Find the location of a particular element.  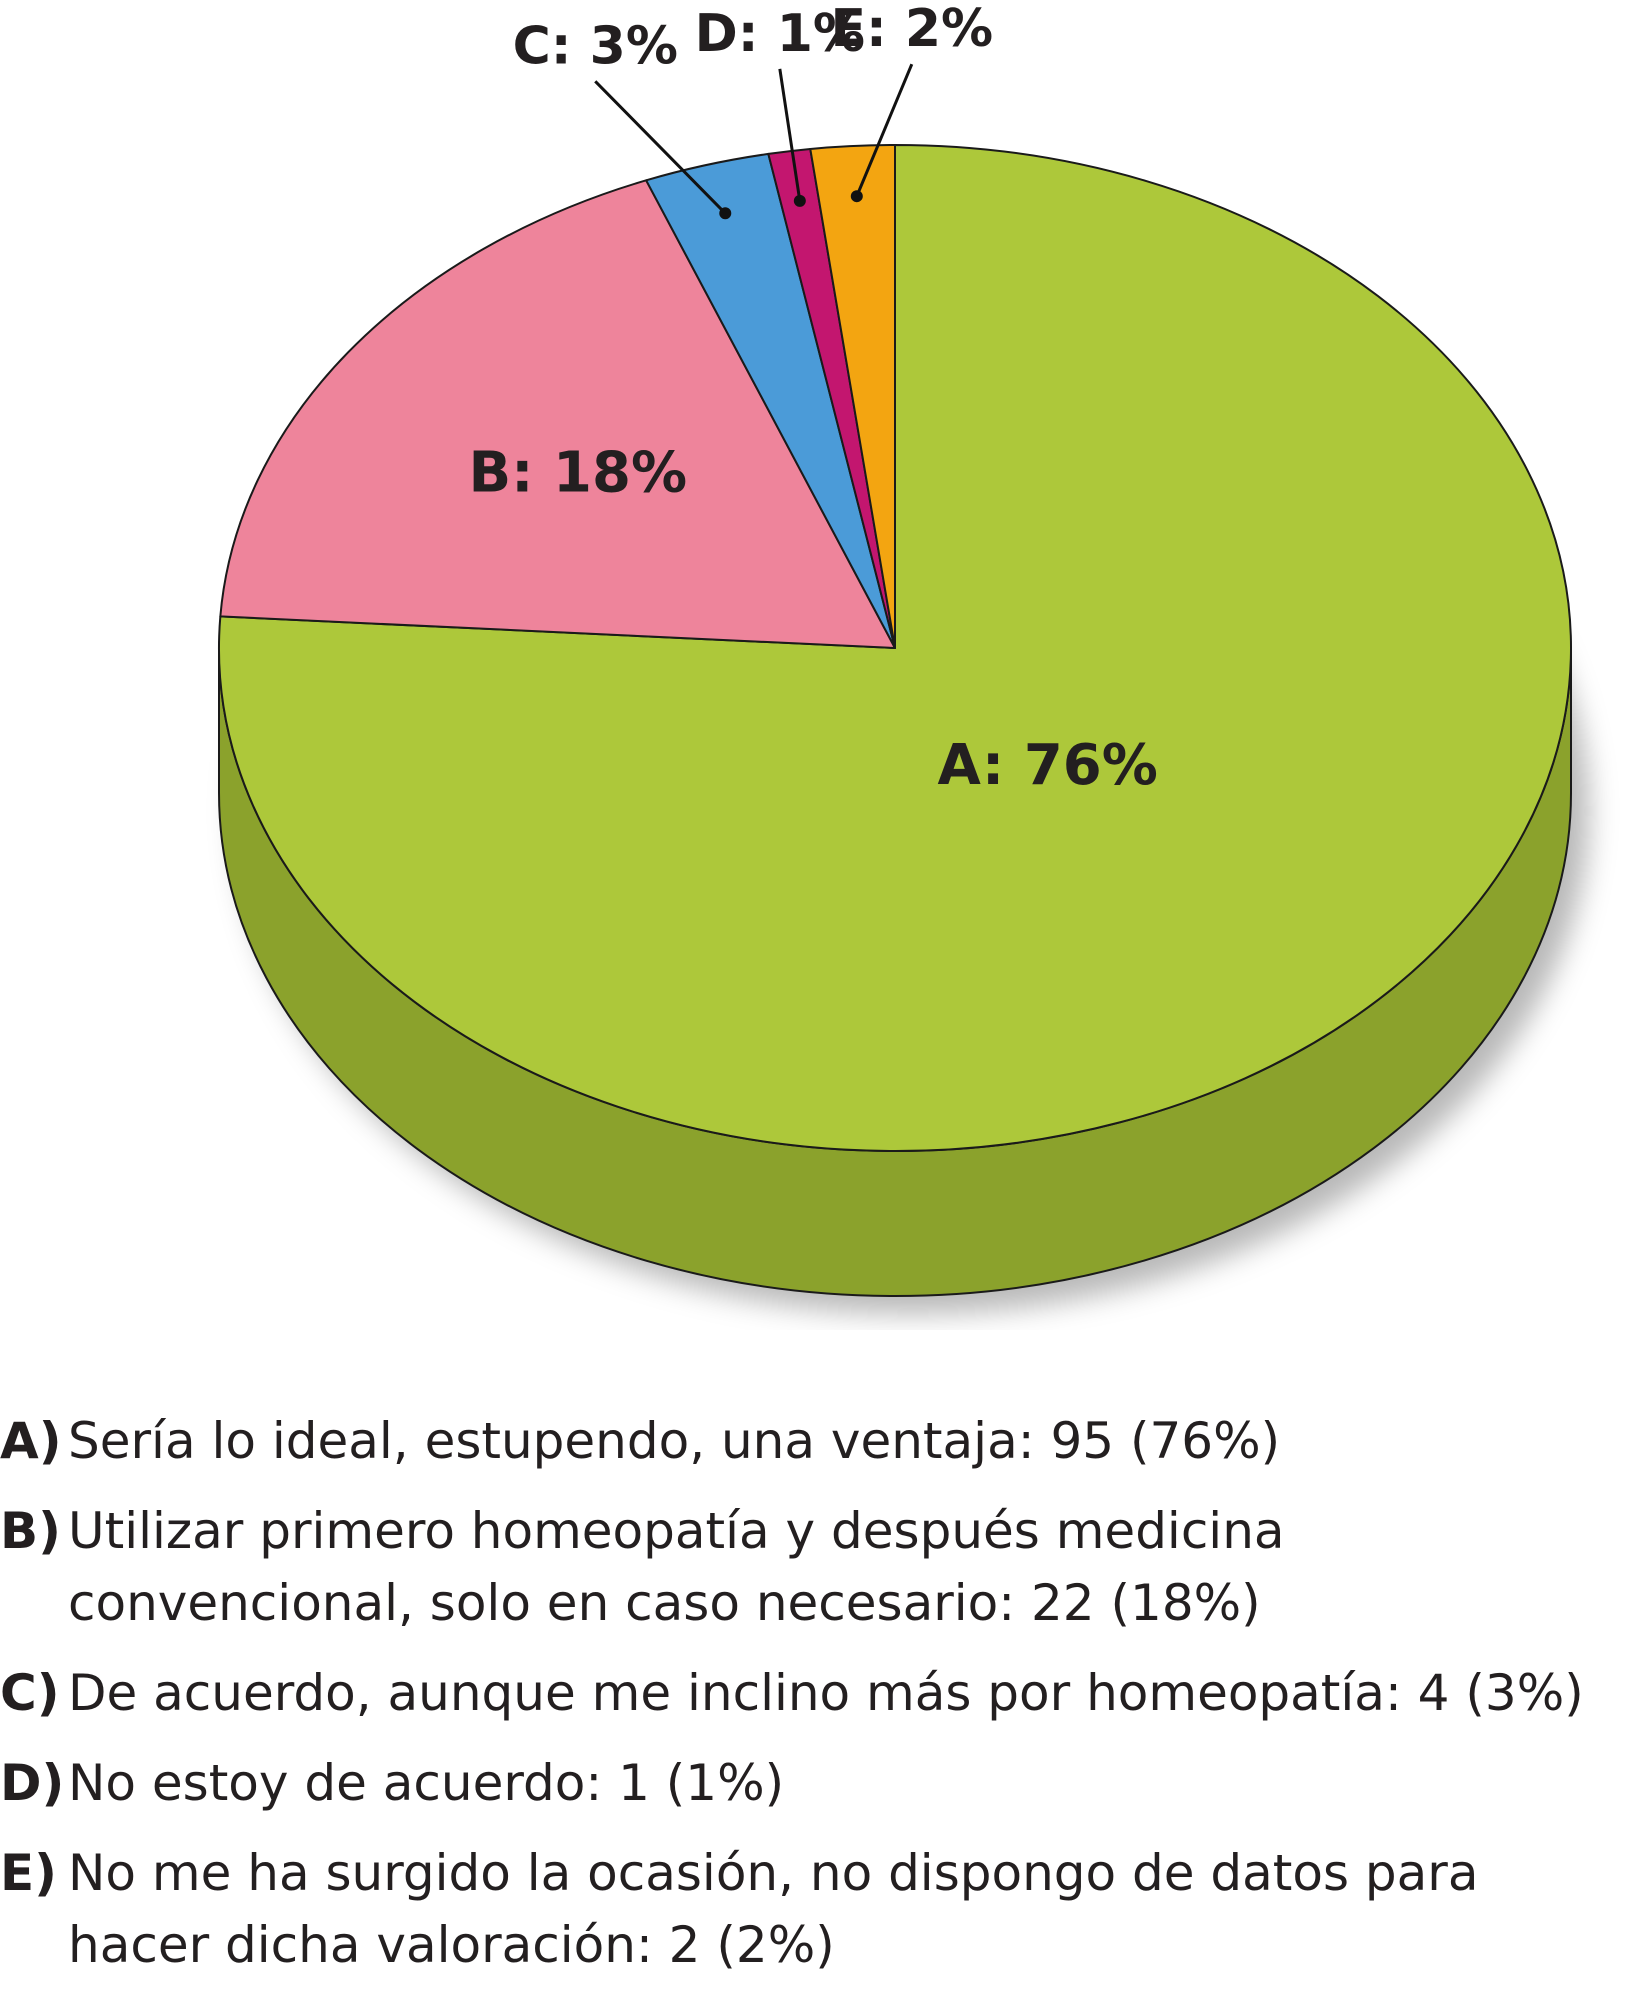

leader-line-c is located at coordinates (660, 147).